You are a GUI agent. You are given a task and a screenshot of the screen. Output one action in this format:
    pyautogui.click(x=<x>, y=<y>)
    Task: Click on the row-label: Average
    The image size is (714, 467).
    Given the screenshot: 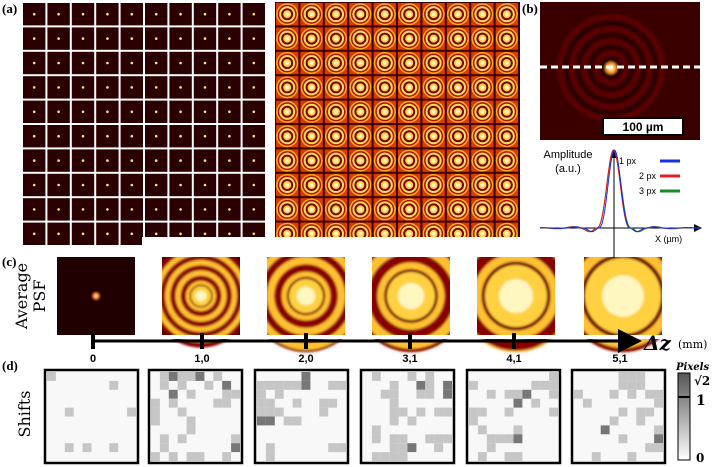 What is the action you would take?
    pyautogui.click(x=21, y=296)
    